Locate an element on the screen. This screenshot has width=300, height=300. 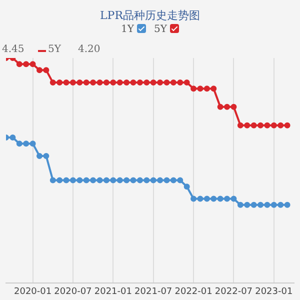
x-tick-label: 2021-07 is located at coordinates (153, 291).